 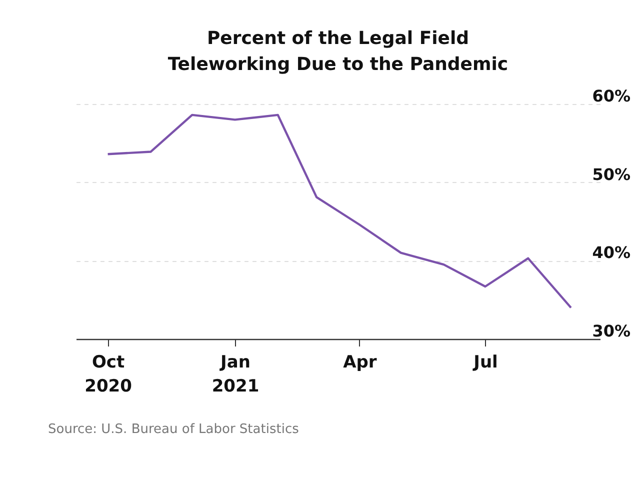 I want to click on y-tick-label: 50%, so click(x=611, y=174).